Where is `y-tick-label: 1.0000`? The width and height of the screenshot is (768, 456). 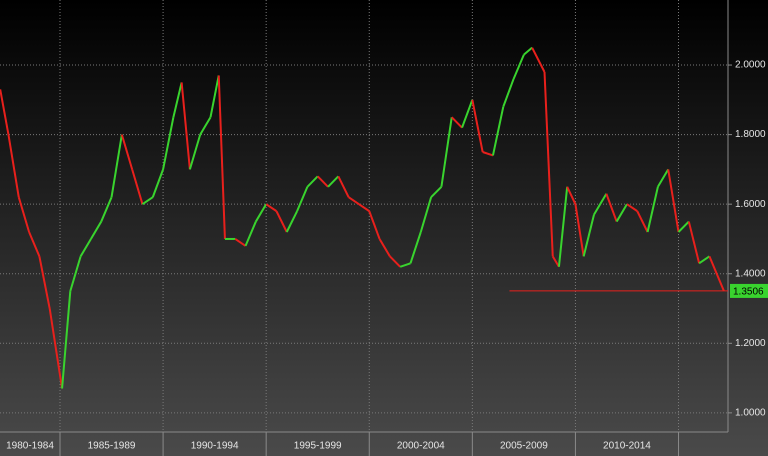 y-tick-label: 1.0000 is located at coordinates (750, 413).